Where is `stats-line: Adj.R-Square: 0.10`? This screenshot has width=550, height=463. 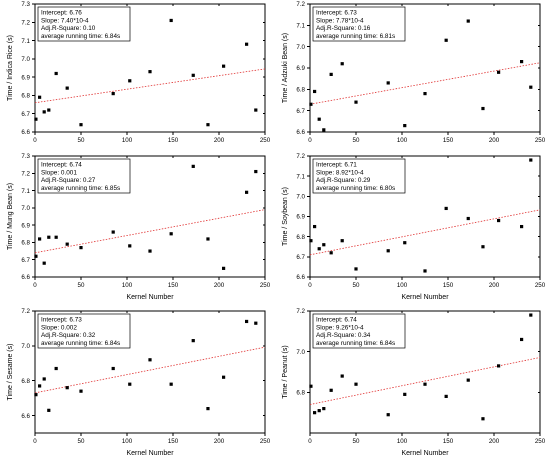
stats-line: Adj.R-Square: 0.10 is located at coordinates (68, 28).